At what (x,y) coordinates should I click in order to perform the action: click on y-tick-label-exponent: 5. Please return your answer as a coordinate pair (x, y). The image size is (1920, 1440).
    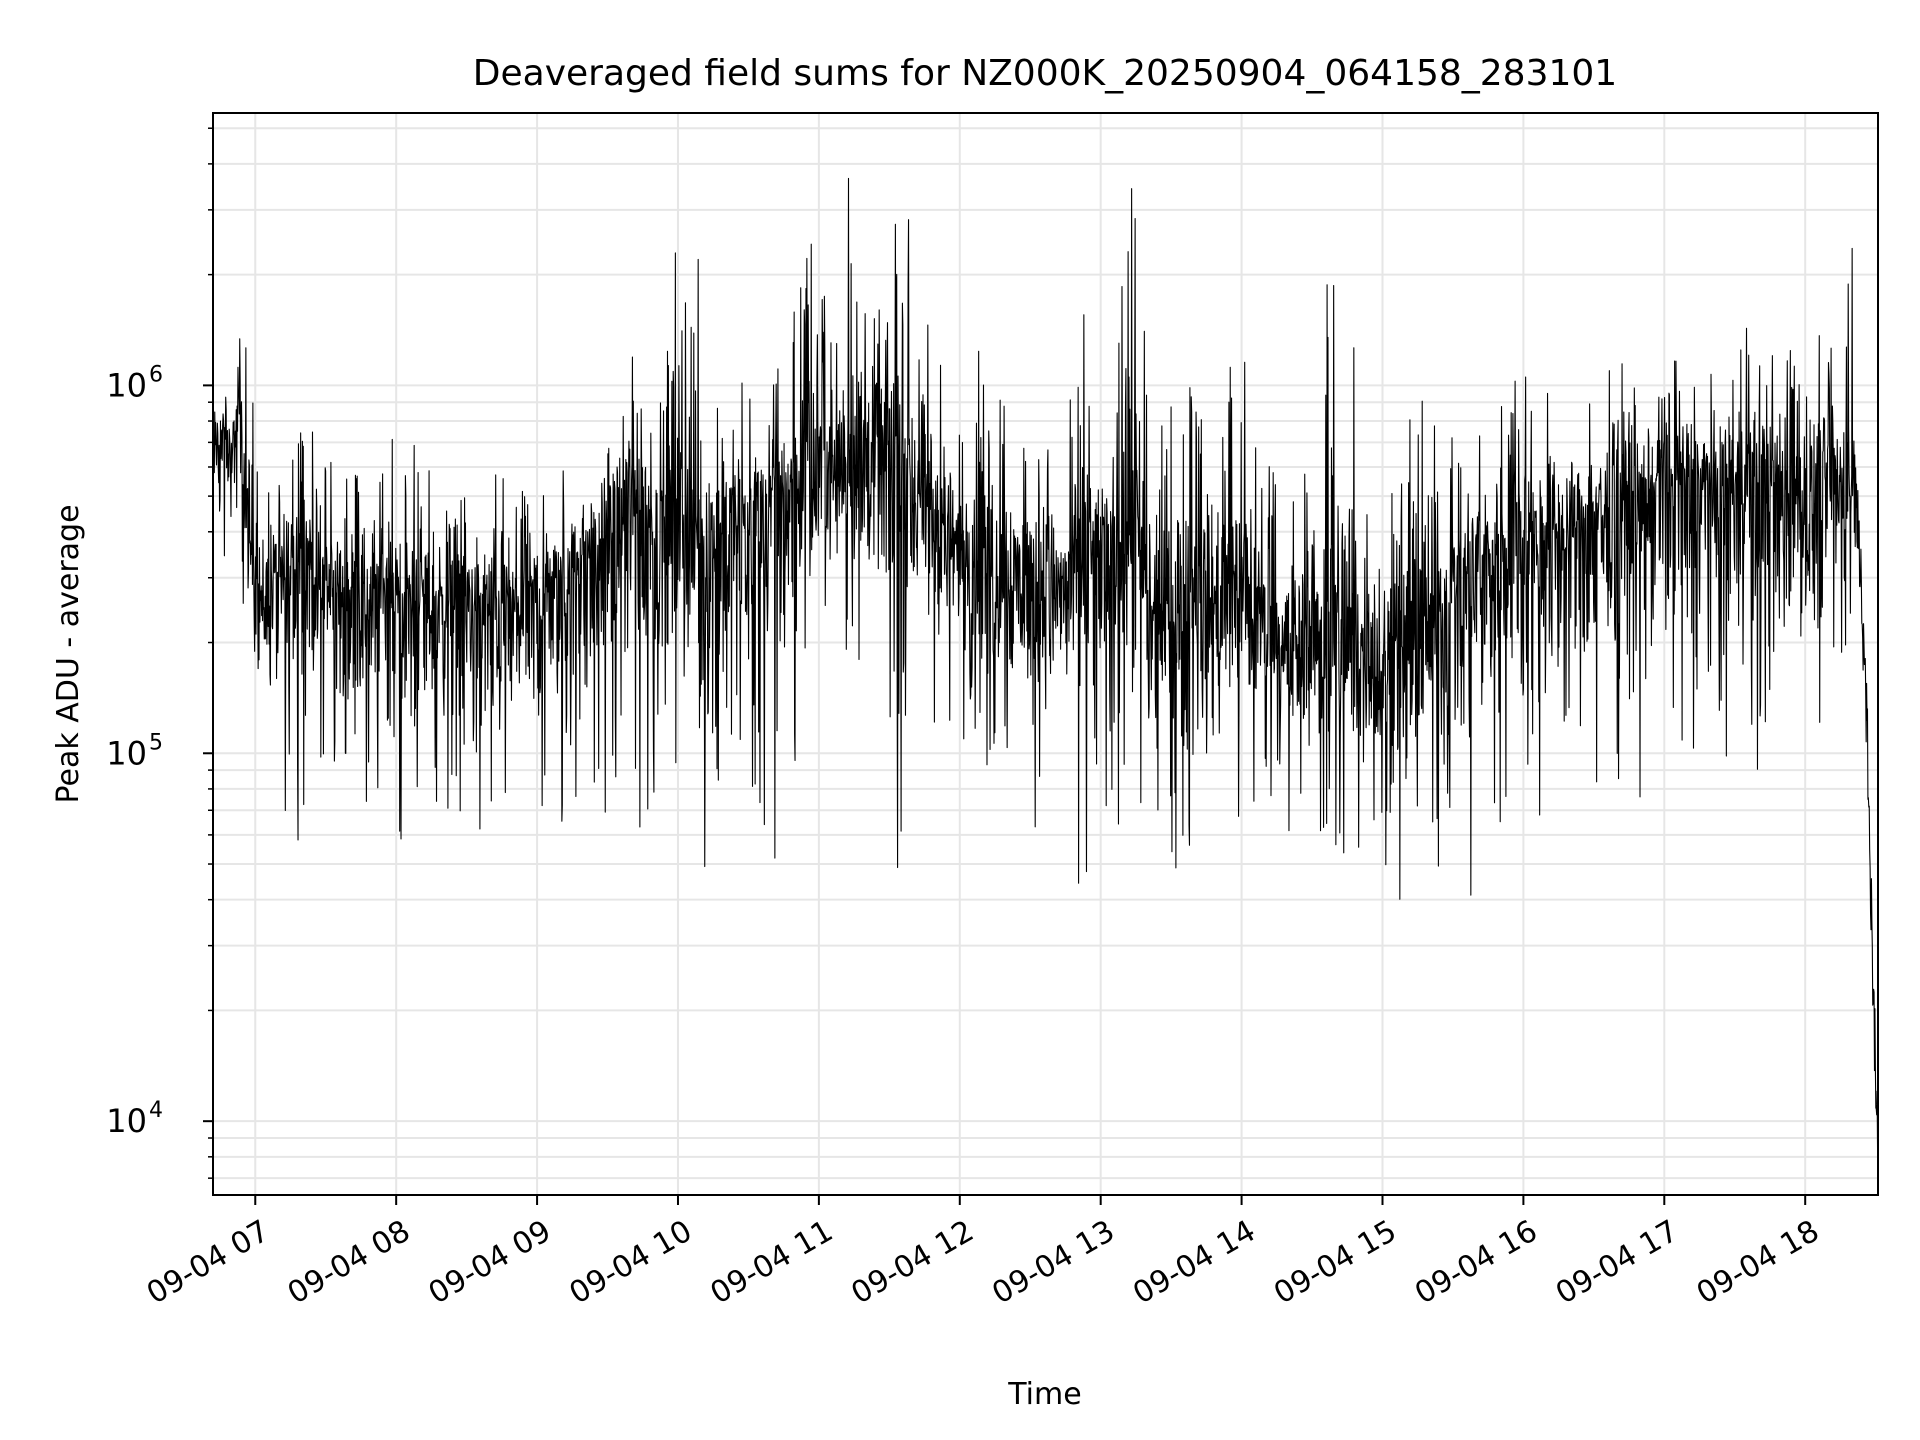
    Looking at the image, I should click on (156, 742).